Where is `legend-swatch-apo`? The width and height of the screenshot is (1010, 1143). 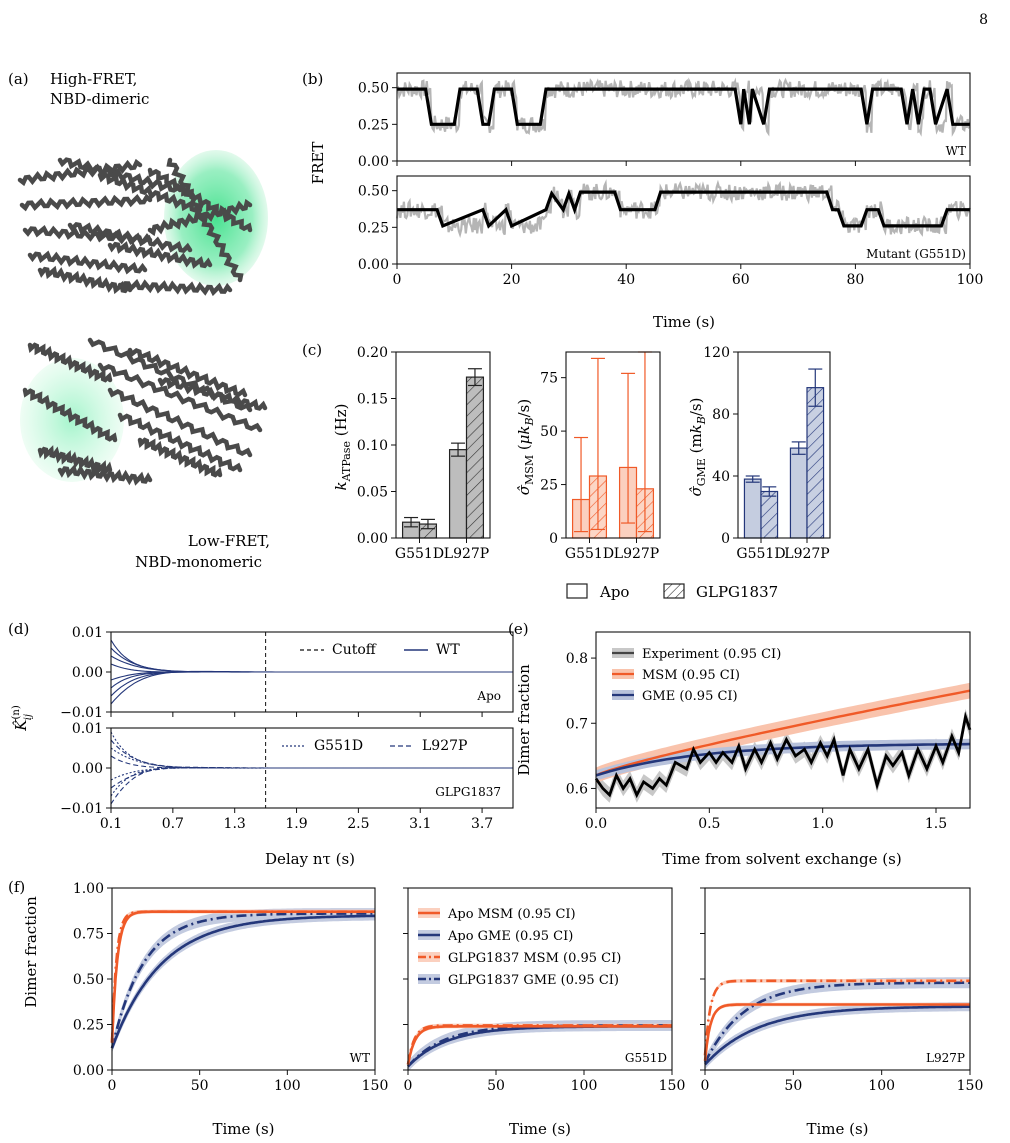
legend-swatch-apo is located at coordinates (577, 591).